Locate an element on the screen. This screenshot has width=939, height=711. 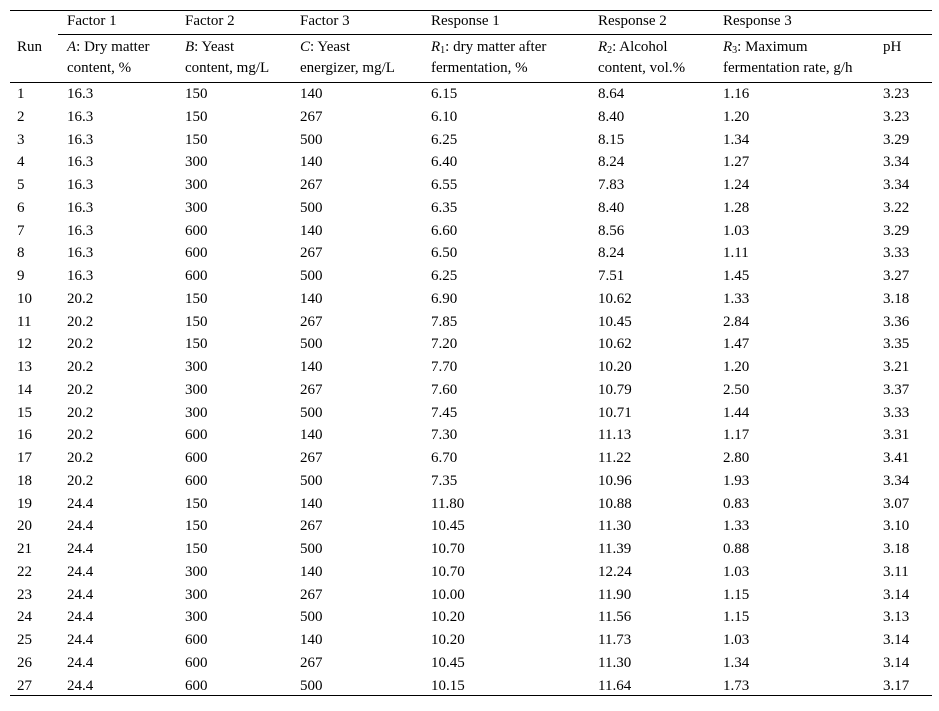
table-cell: 3.23 is located at coordinates (896, 94).